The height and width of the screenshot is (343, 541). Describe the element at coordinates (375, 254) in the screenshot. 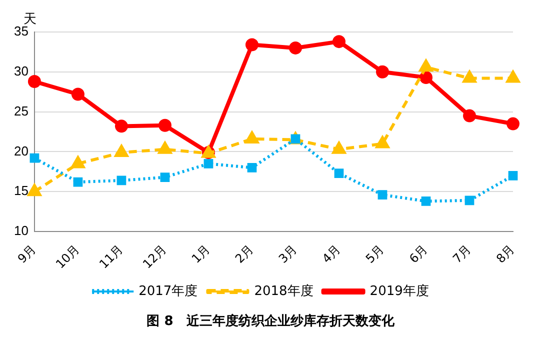

I see `x-tick-label: 5月` at that location.